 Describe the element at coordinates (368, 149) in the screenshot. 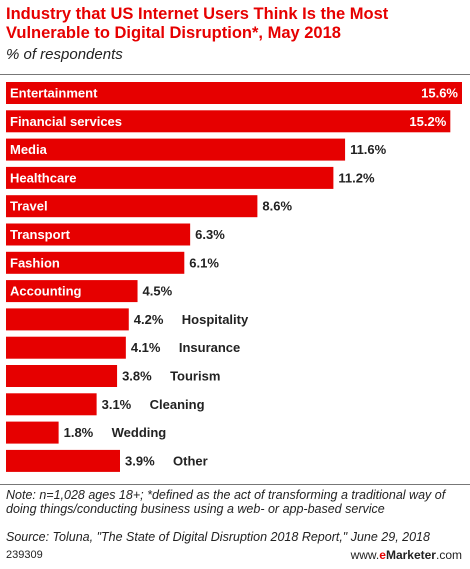

I see `value-label: 11.6%` at that location.